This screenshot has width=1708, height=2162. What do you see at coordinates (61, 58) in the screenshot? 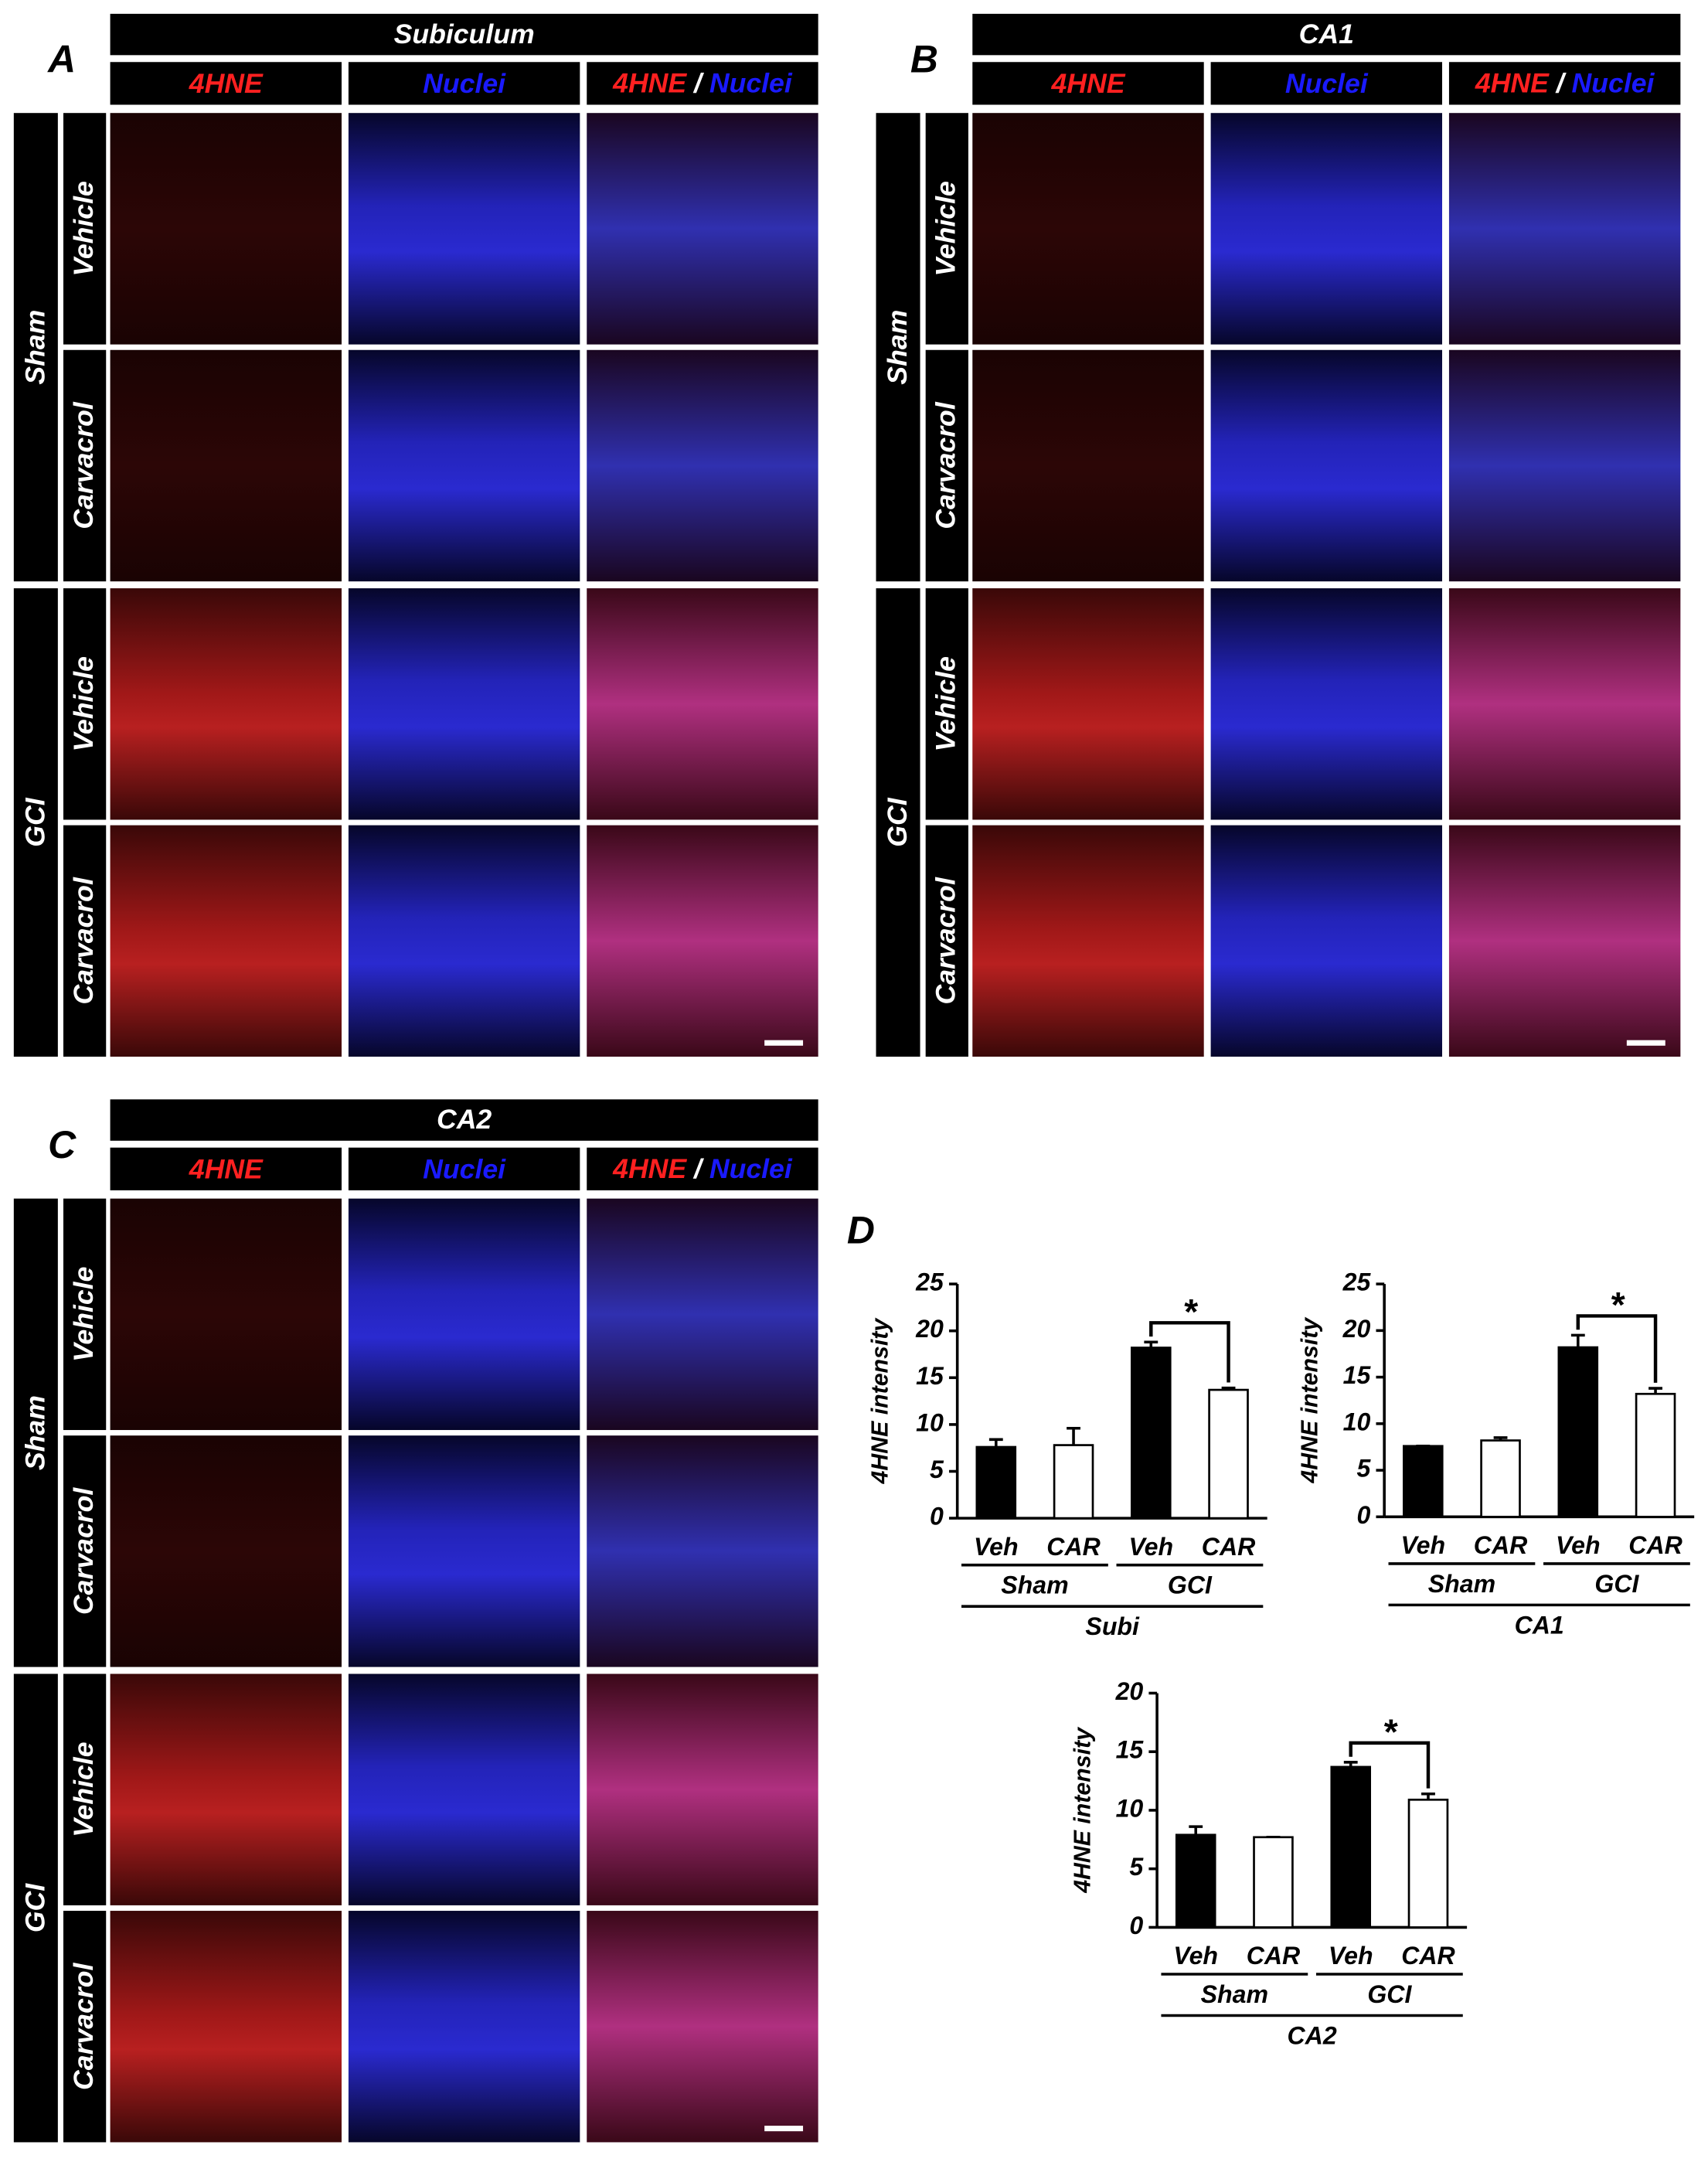
I see `panel-label: A` at bounding box center [61, 58].